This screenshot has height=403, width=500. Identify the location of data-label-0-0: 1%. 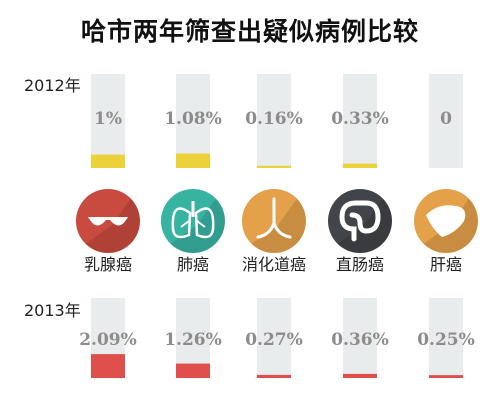
(108, 119).